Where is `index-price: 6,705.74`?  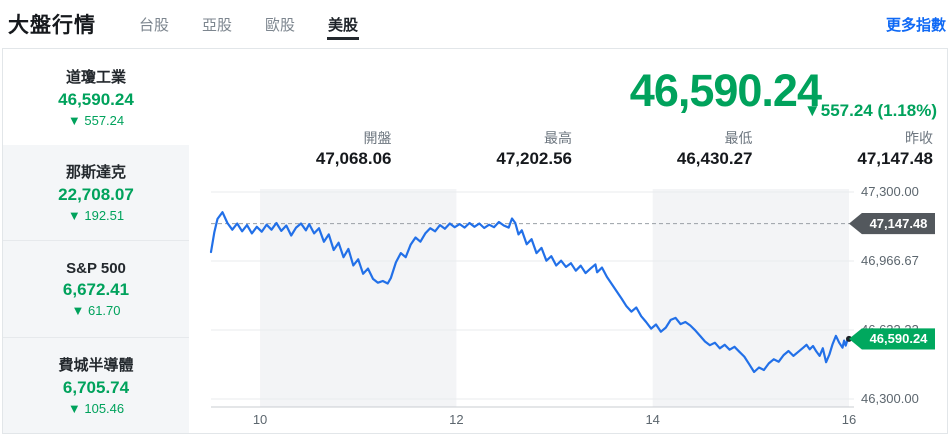 index-price: 6,705.74 is located at coordinates (96, 388).